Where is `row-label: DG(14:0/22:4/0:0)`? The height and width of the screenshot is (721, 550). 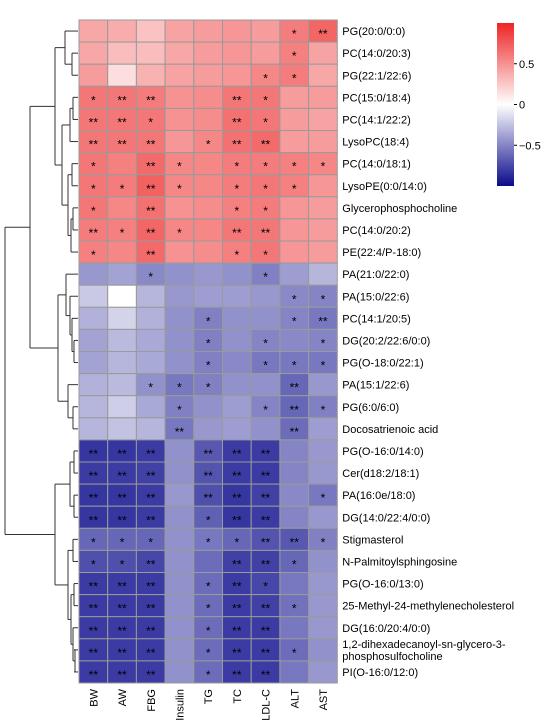
row-label: DG(14:0/22:4/0:0) is located at coordinates (386, 518).